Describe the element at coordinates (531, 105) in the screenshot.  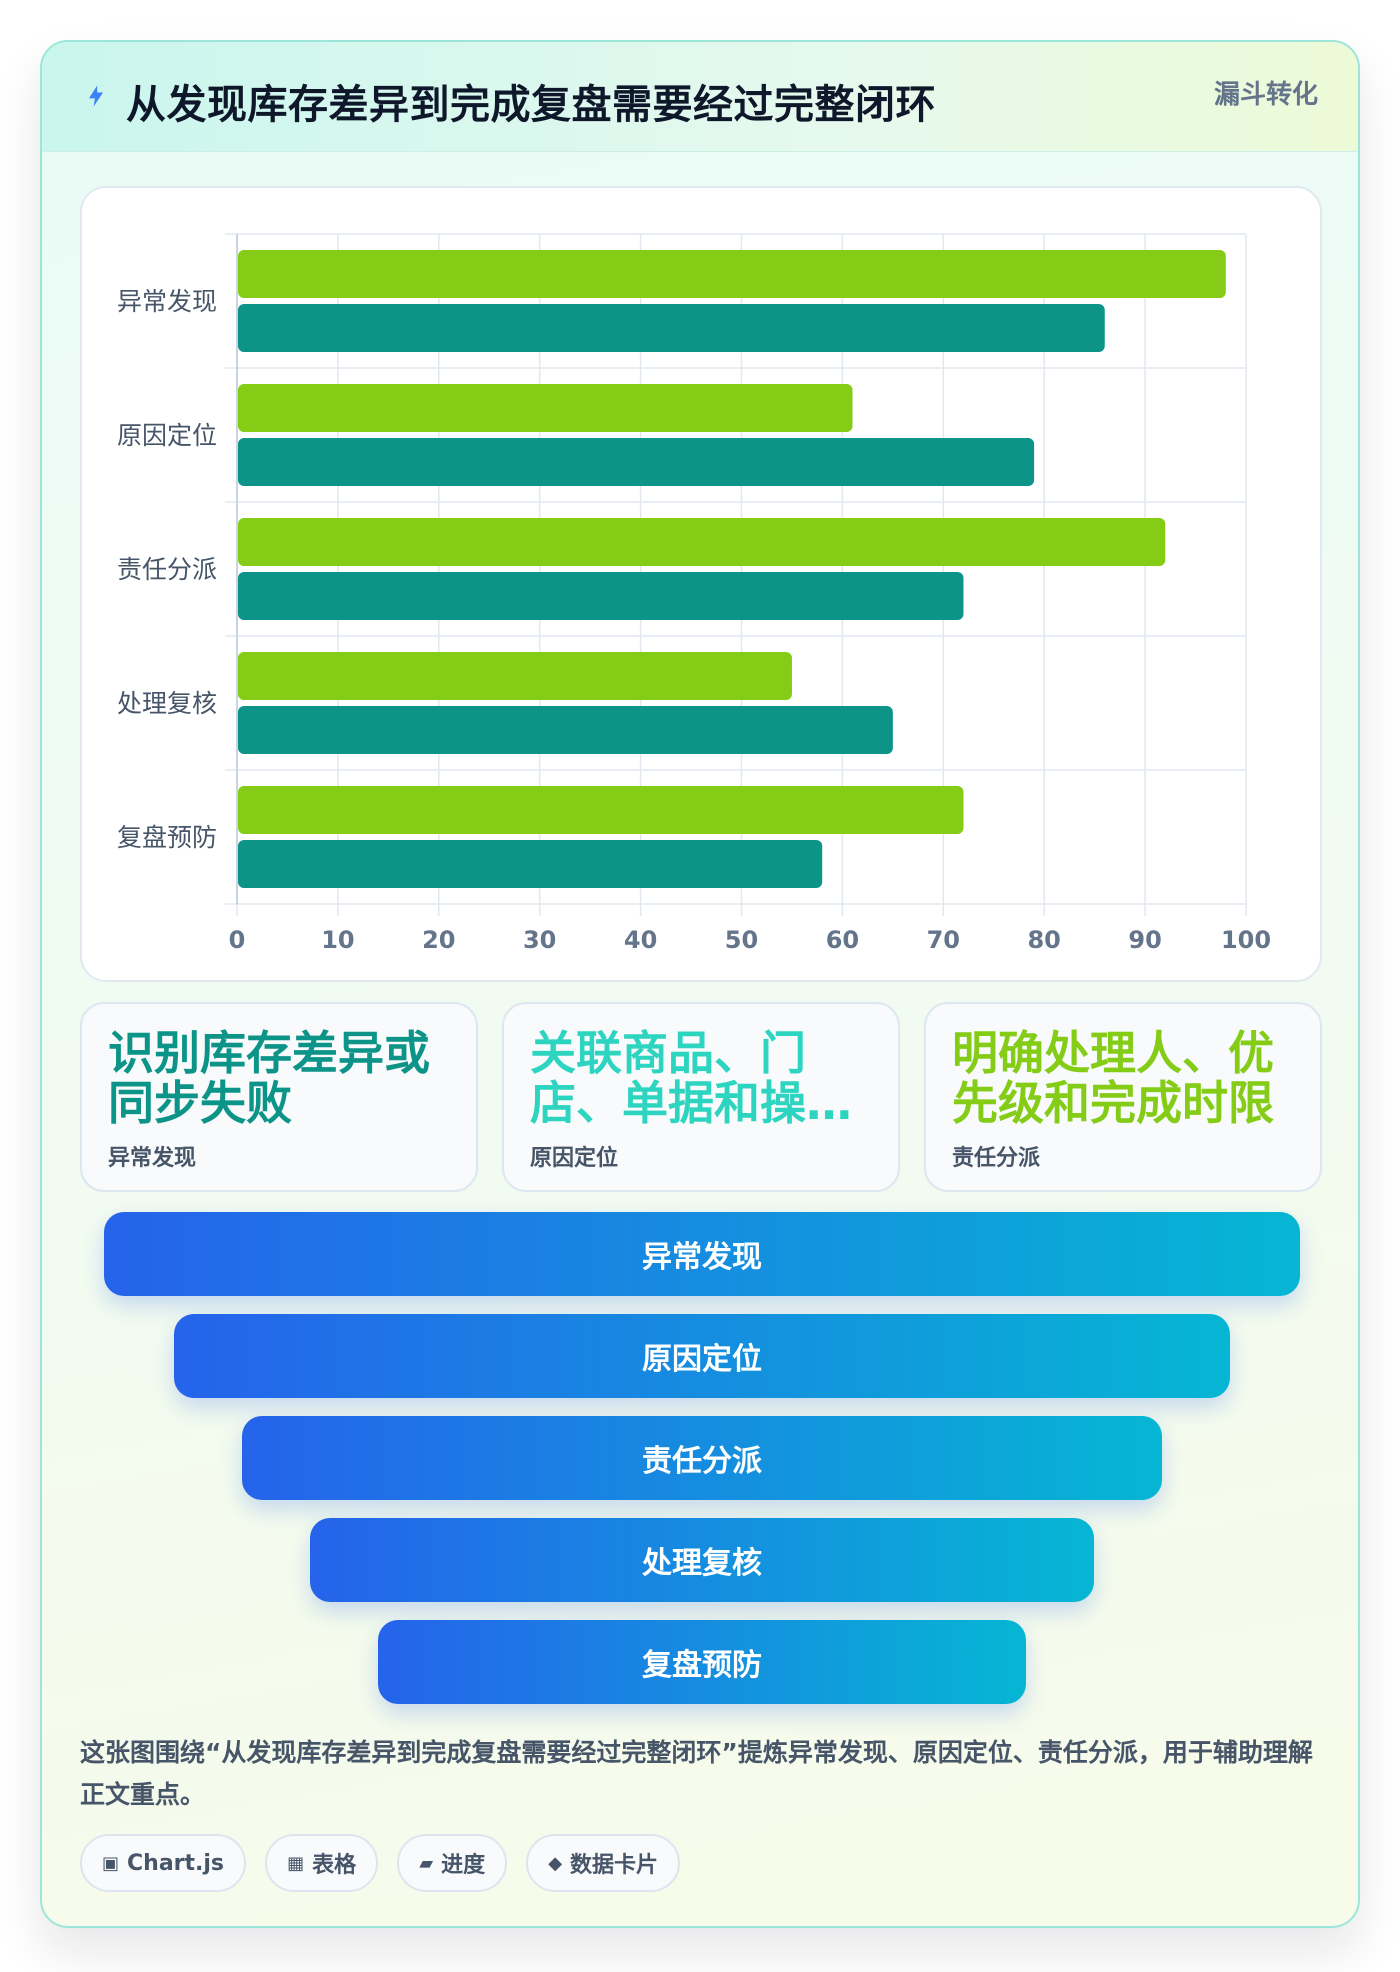
I see `page-title: 从发现库存差异到完成复盘需要经过完整闭环` at that location.